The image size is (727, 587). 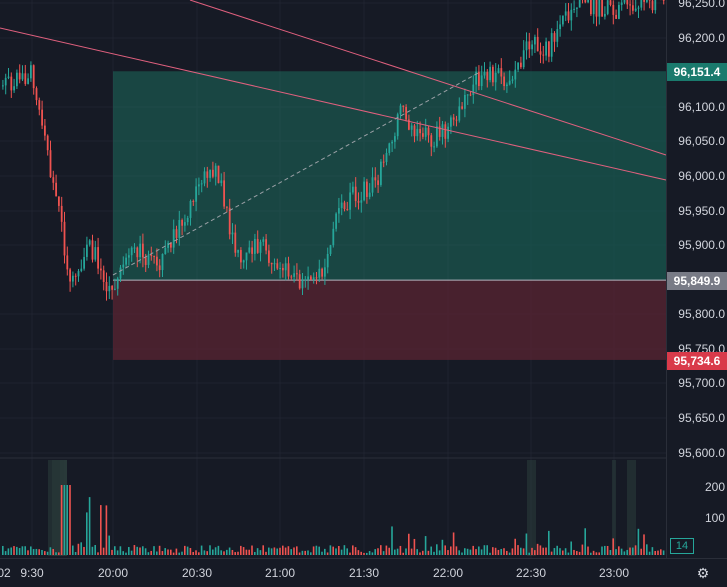 What do you see at coordinates (389, 320) in the screenshot?
I see `loss-zone` at bounding box center [389, 320].